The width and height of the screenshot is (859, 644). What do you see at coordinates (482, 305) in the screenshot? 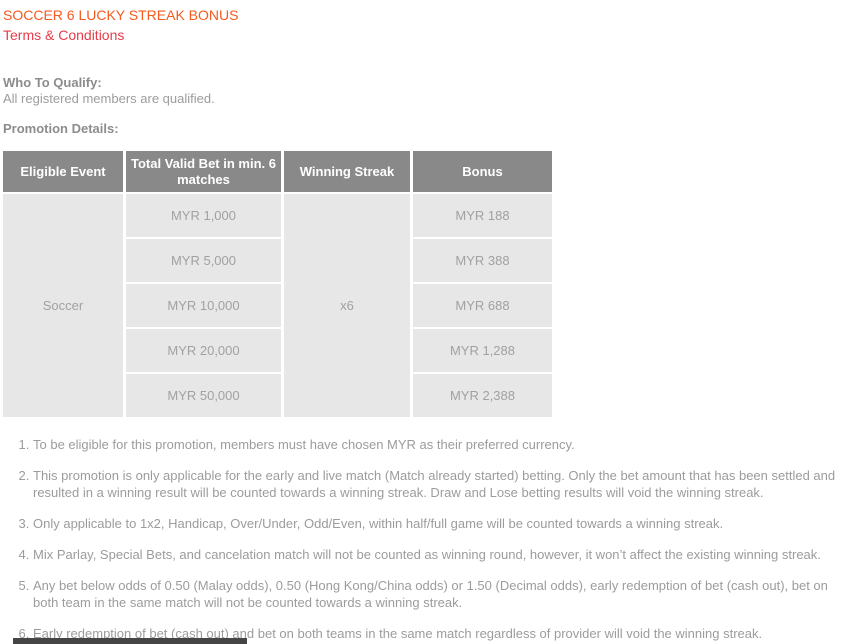
I see `bonus-cell: MYR 688` at bounding box center [482, 305].